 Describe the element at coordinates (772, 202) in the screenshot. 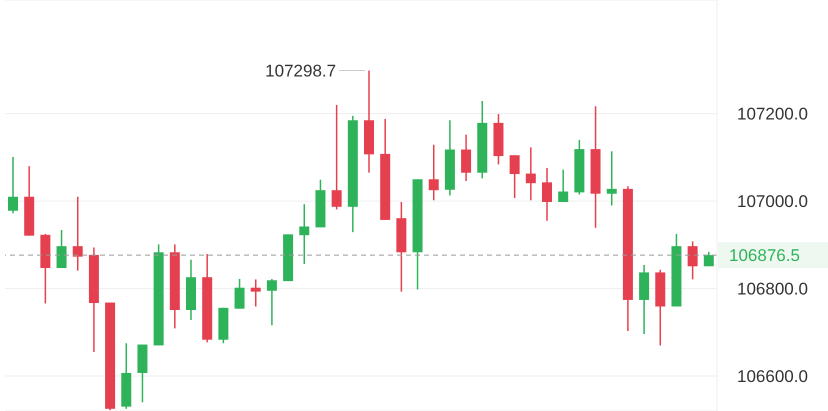

I see `y-tick-label: 107000.0` at that location.